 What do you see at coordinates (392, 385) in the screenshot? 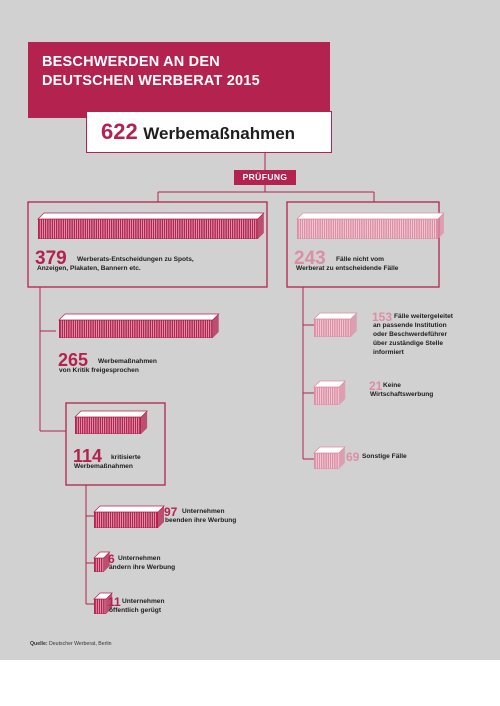
I see `keine-line-1: Keine` at bounding box center [392, 385].